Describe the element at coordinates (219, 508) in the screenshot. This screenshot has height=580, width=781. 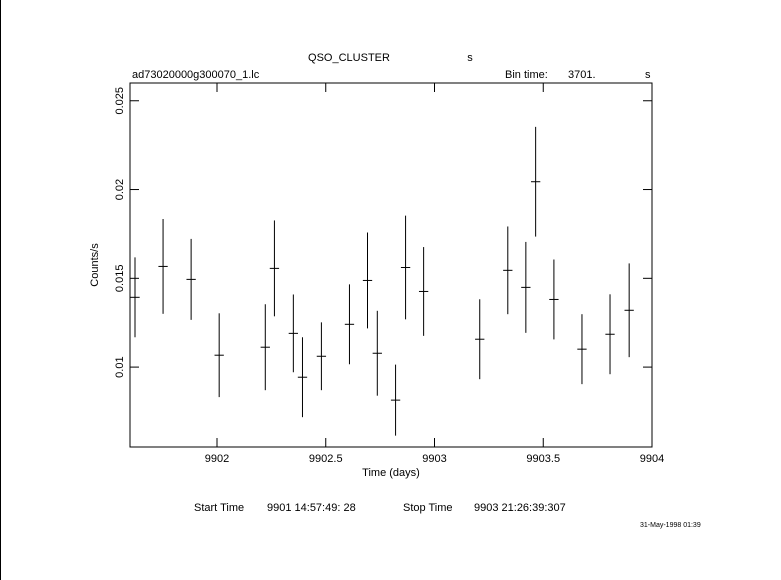
I see `start-time-label: Start Time` at that location.